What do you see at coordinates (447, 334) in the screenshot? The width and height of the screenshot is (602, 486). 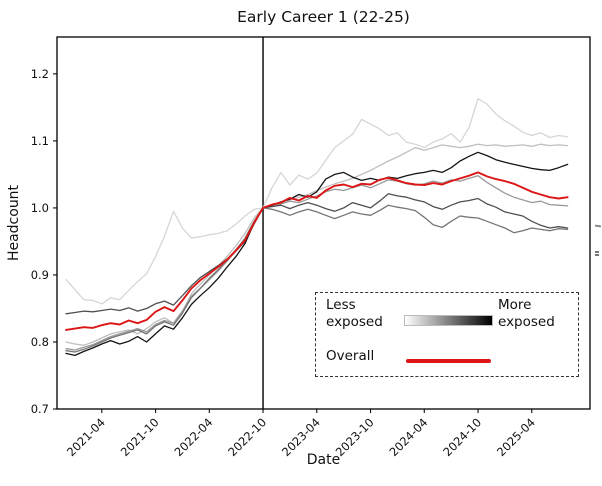 I see `legend: Less exposed More exposed Overall` at bounding box center [447, 334].